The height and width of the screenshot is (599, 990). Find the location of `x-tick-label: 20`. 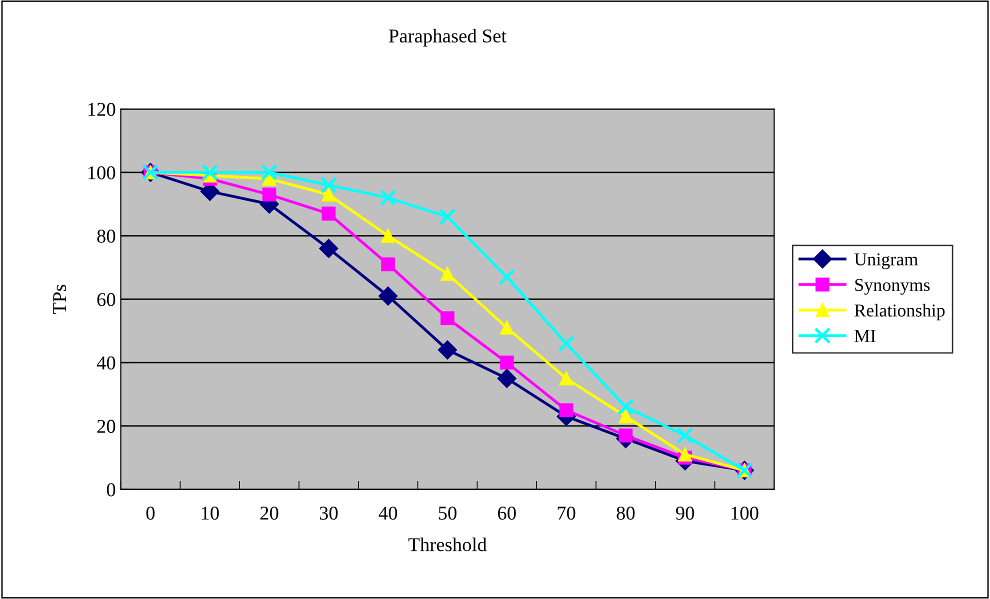

x-tick-label: 20 is located at coordinates (269, 513).